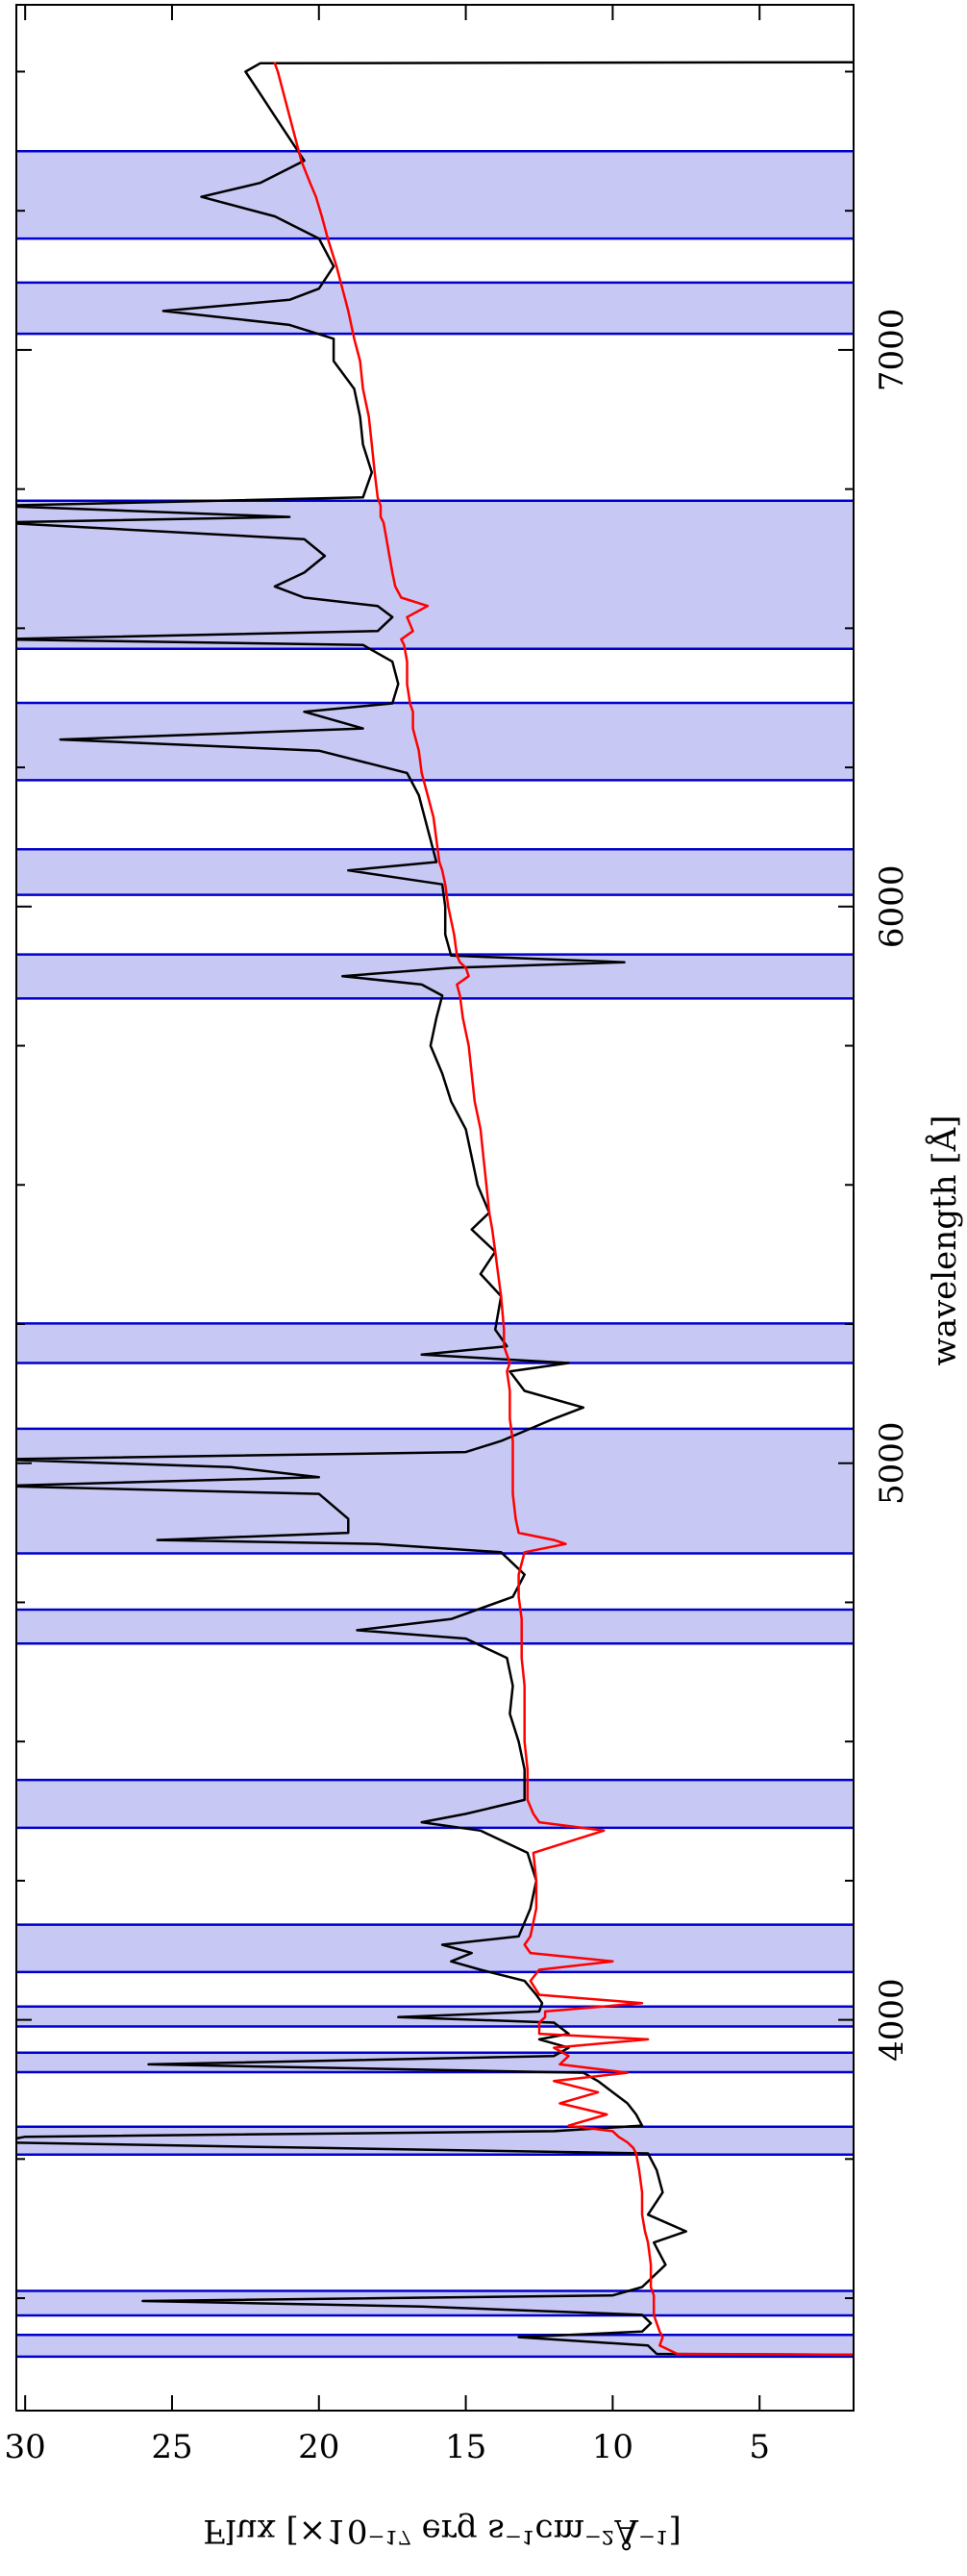 This screenshot has width=967, height=2576. I want to click on x-tick-label: 4000, so click(892, 2020).